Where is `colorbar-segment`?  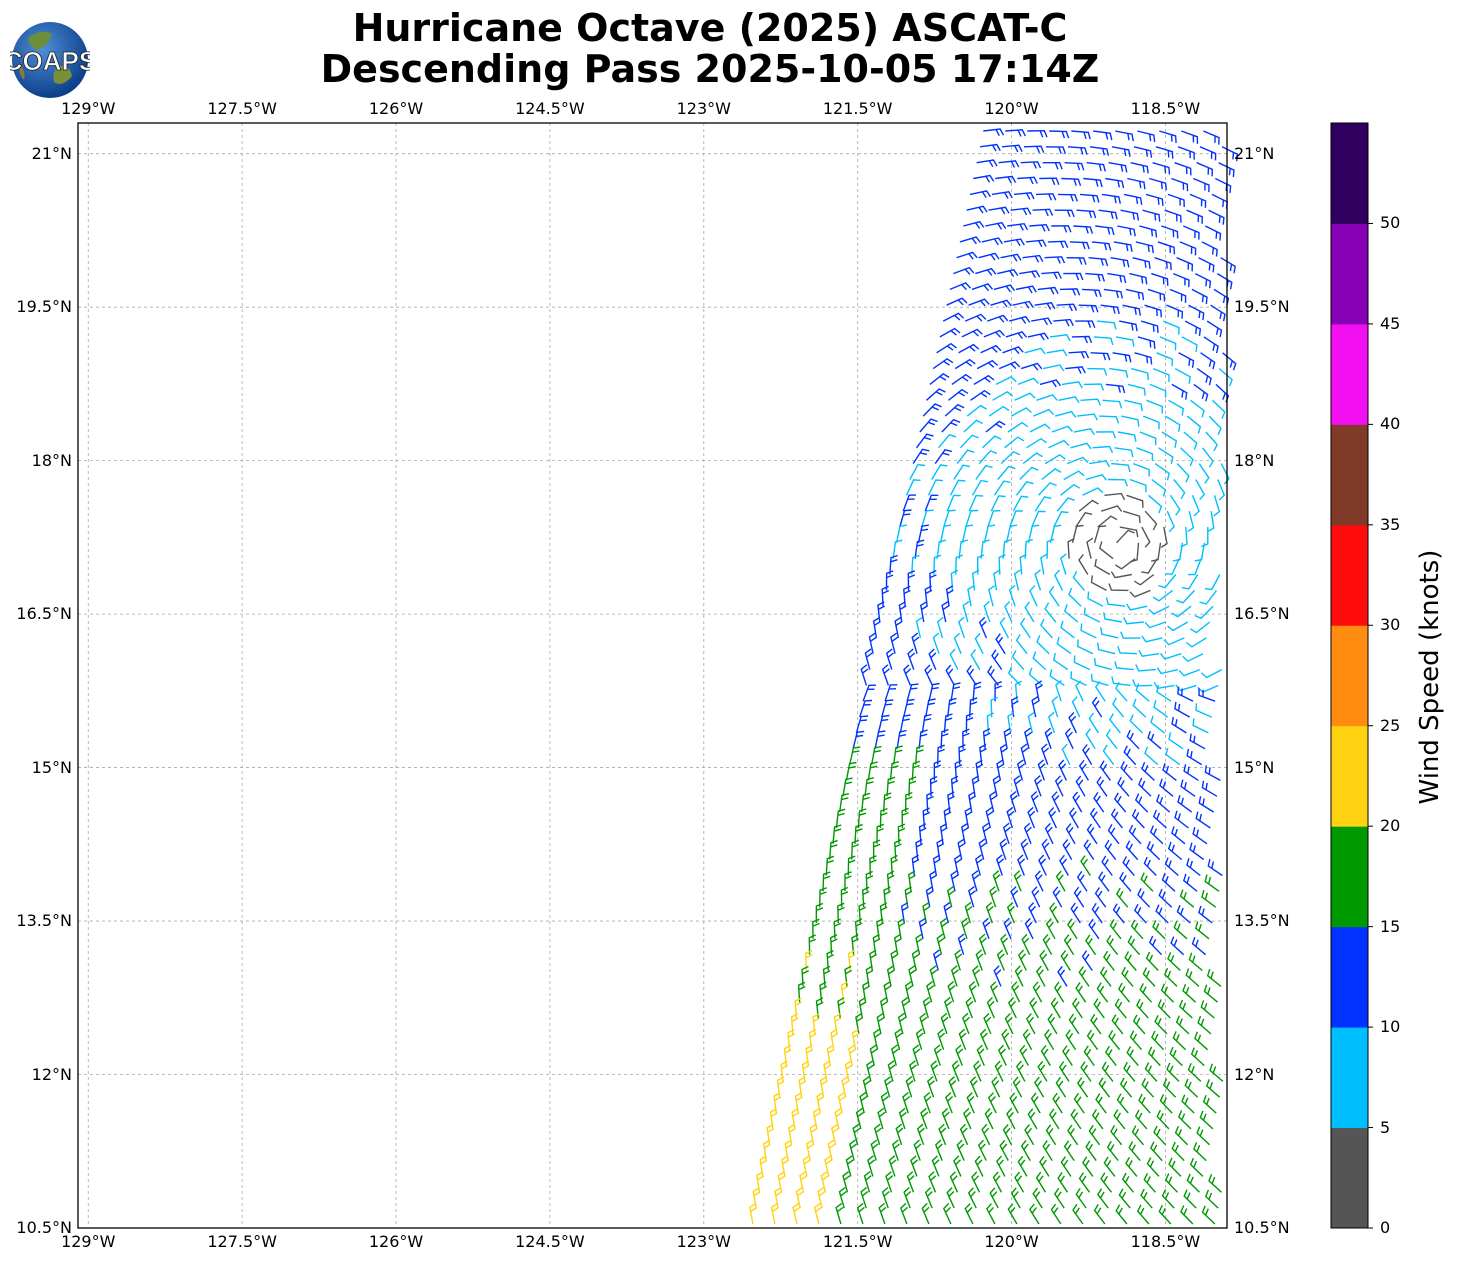 colorbar-segment is located at coordinates (1349, 977).